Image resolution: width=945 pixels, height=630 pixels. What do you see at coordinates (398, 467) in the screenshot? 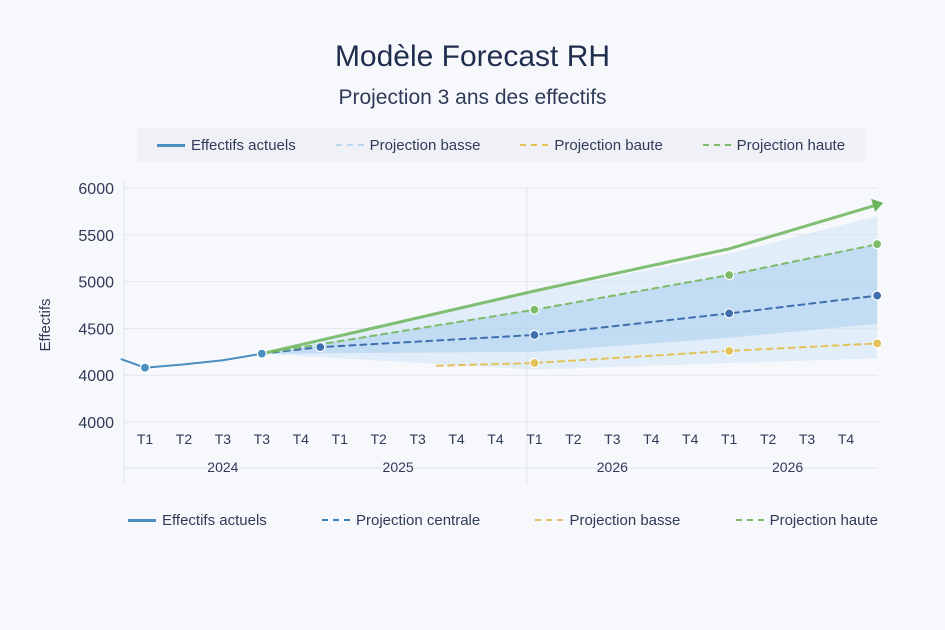
I see `year-label: 2025` at bounding box center [398, 467].